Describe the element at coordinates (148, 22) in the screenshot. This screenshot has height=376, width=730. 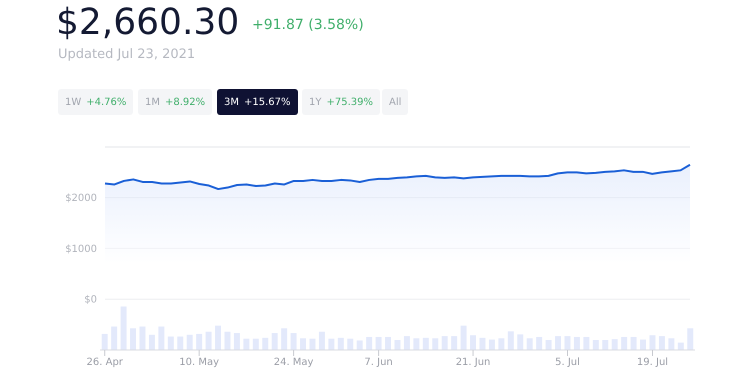
I see `chart-title: $2,660.30` at that location.